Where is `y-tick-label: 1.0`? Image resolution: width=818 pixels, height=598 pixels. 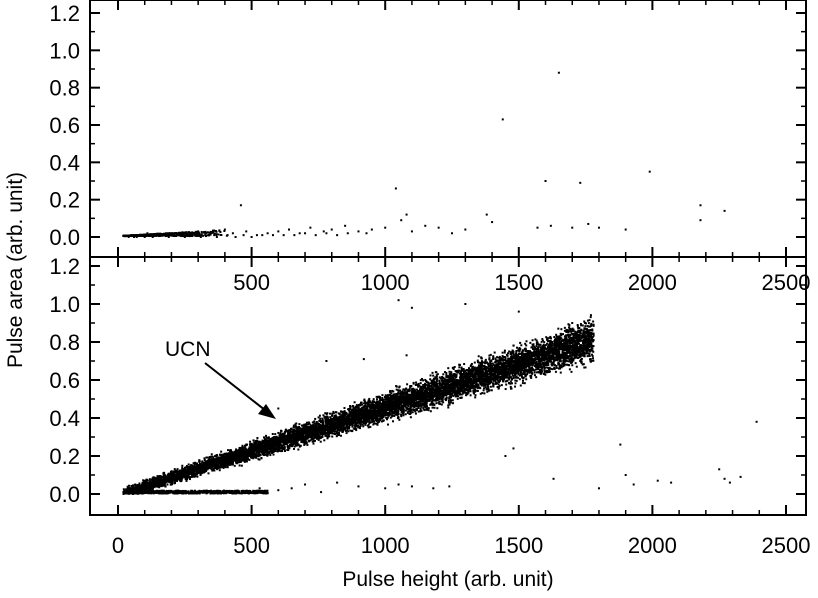
y-tick-label: 1.0 is located at coordinates (64, 50).